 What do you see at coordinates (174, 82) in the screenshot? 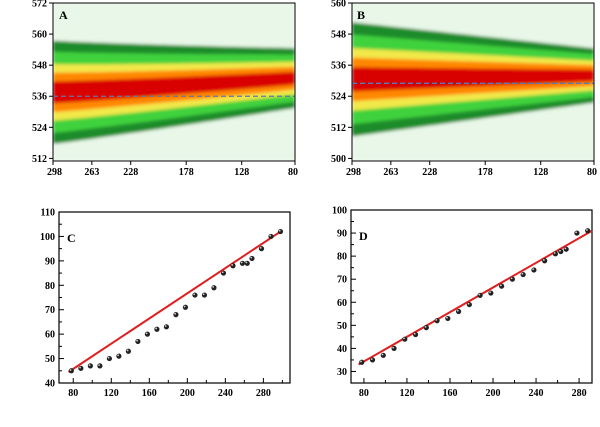
I see `heatmap-a` at bounding box center [174, 82].